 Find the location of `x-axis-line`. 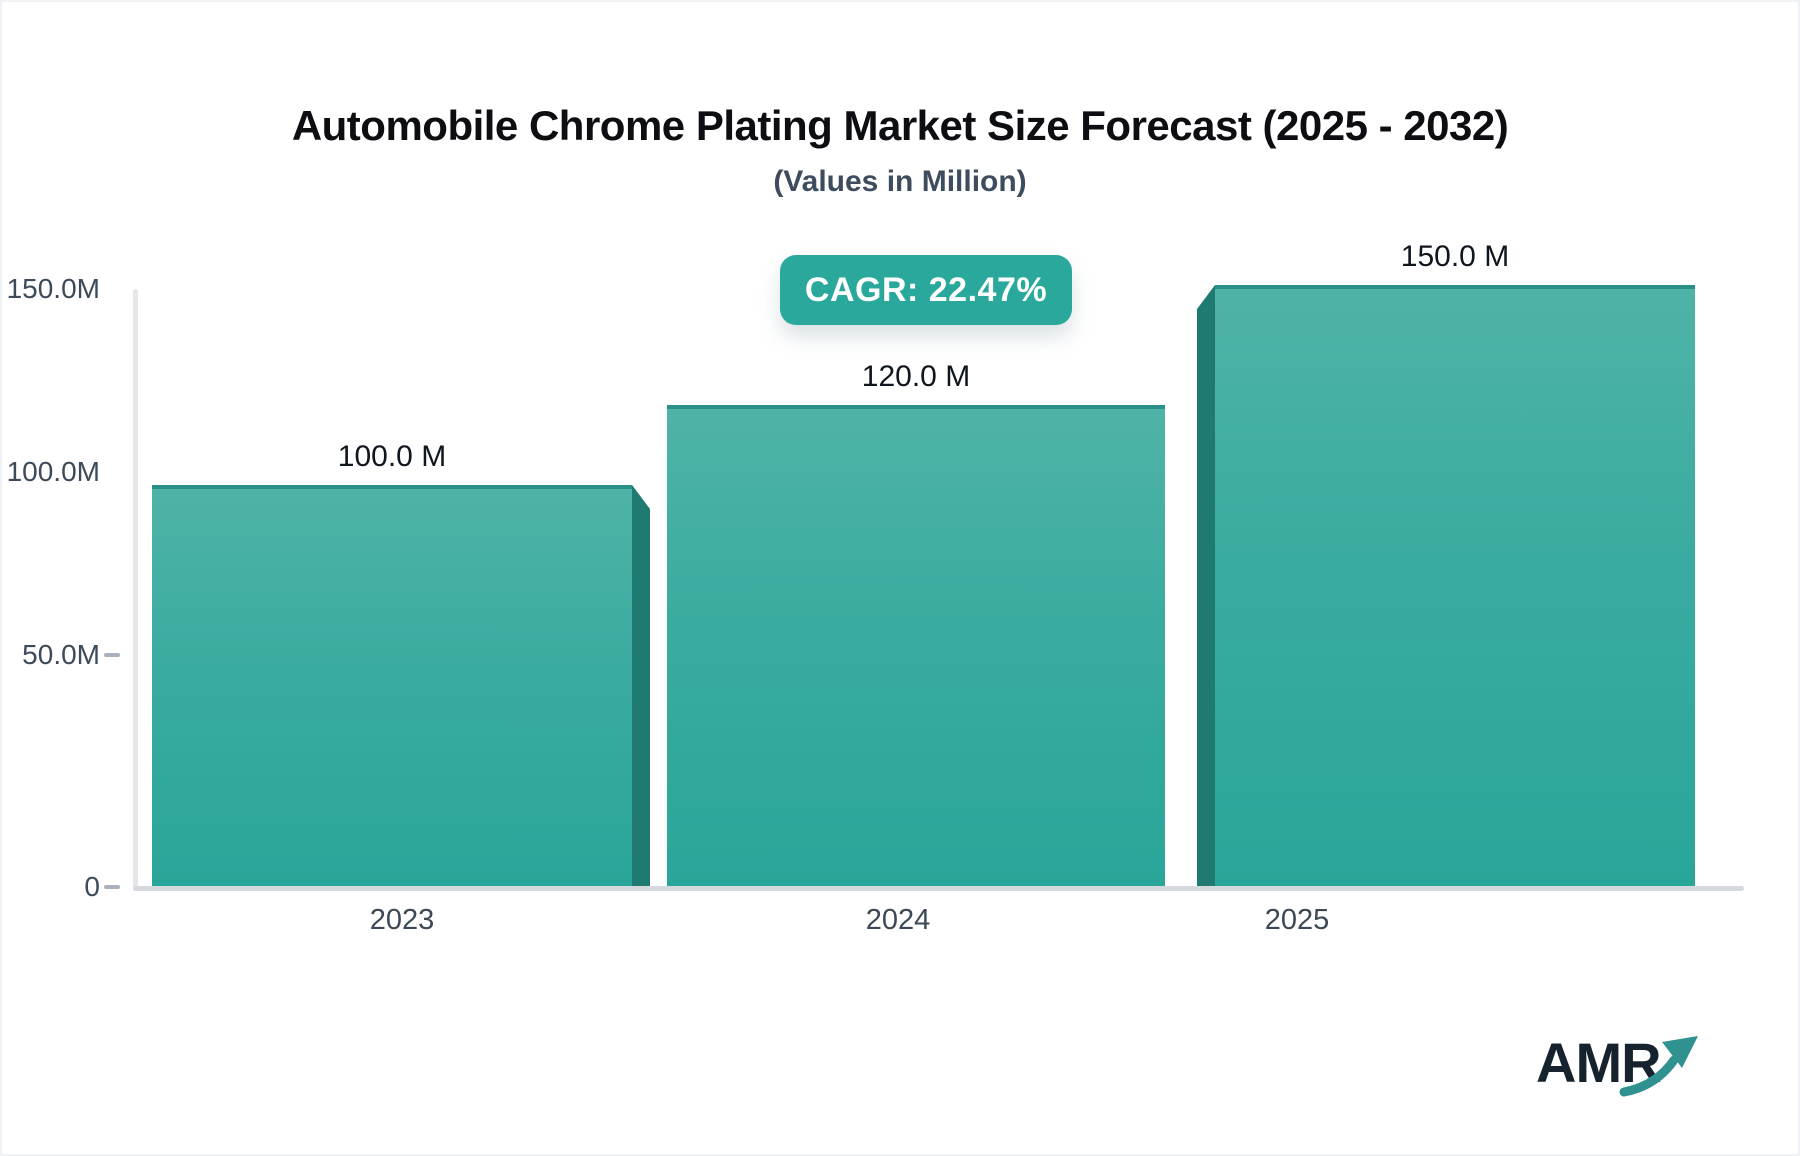

x-axis-line is located at coordinates (938, 888).